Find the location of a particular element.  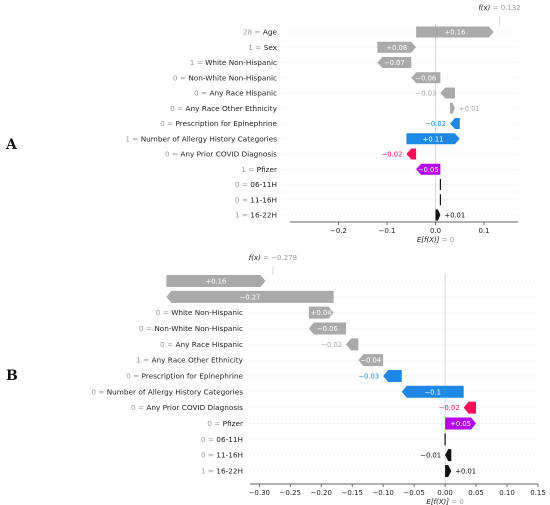

feature-label: 1 = Pfizer is located at coordinates (259, 169).